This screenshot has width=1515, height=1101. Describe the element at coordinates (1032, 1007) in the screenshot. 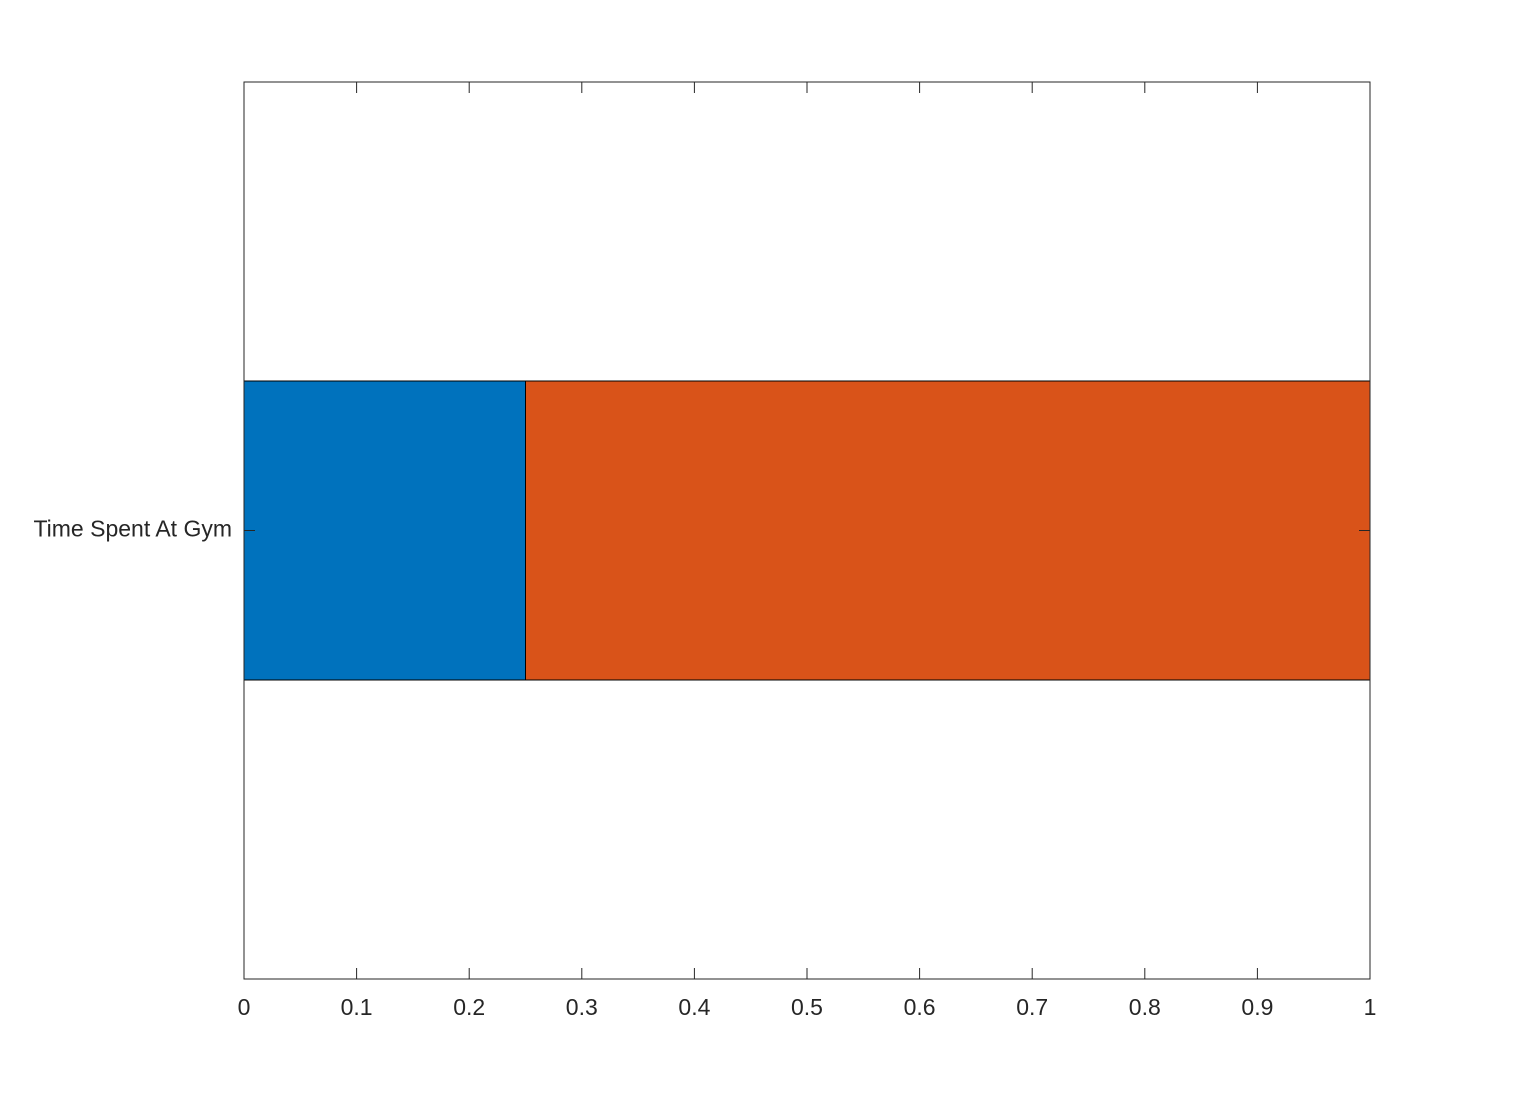

I see `x-tick-label: 0.7` at that location.